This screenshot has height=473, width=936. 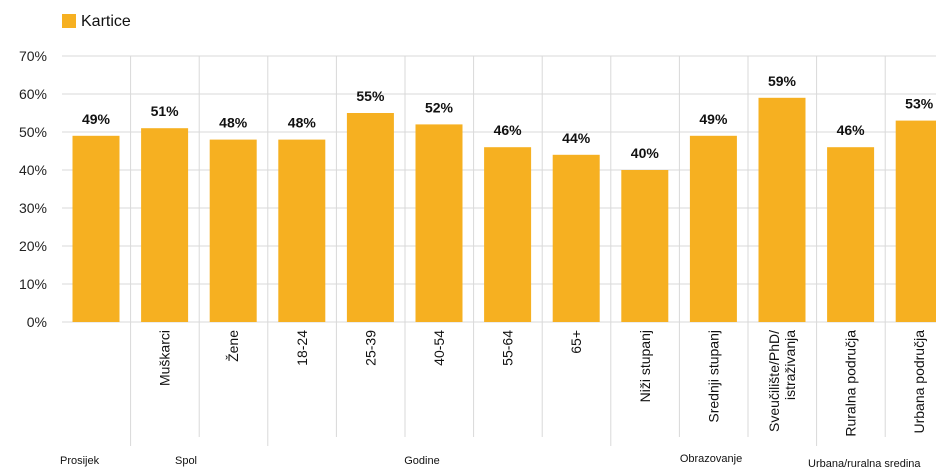 I want to click on group-label: Spol, so click(x=186, y=461).